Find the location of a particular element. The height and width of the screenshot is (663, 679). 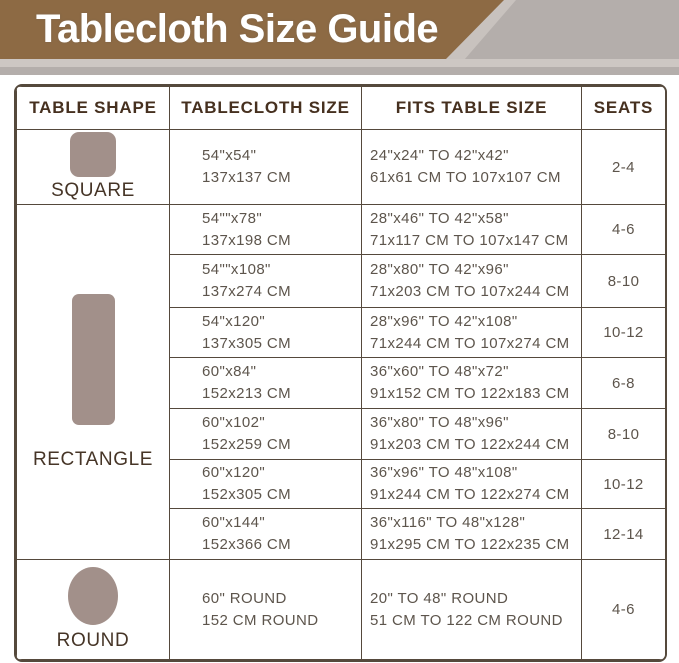

tablecloth-size-cell: 60"x102" 152x259 CM is located at coordinates (265, 434).